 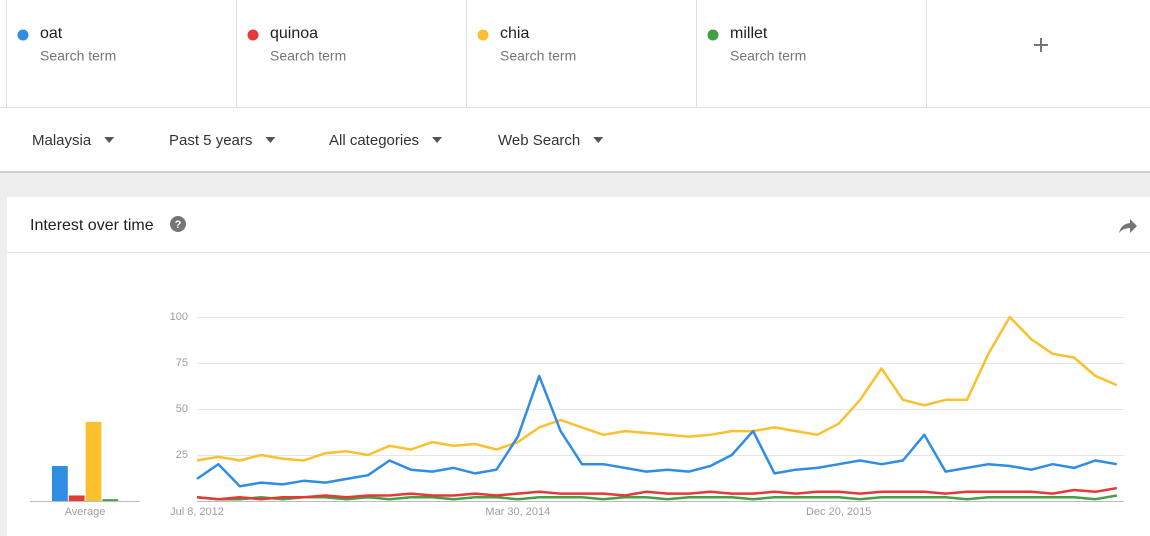 I want to click on filter-dropdown: All categories, so click(x=374, y=140).